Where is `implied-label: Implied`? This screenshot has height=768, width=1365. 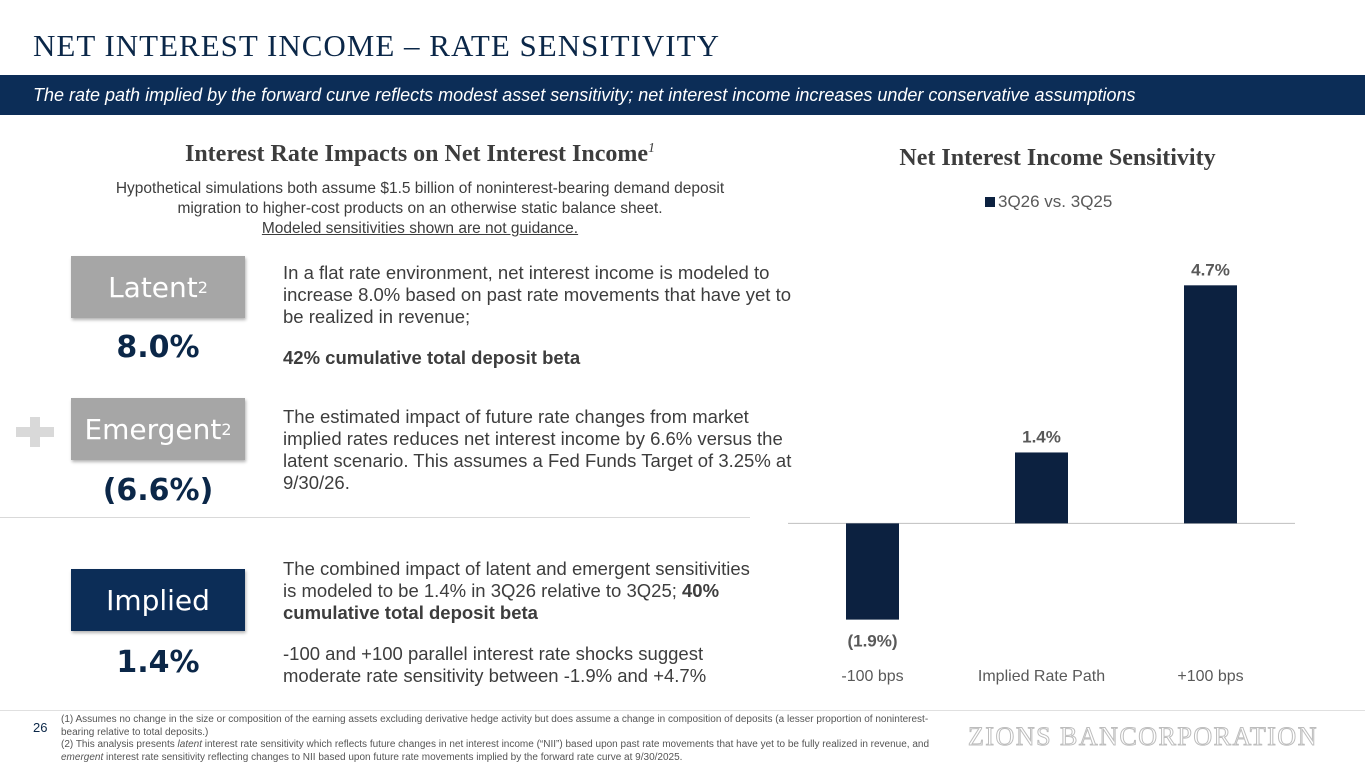 implied-label: Implied is located at coordinates (158, 600).